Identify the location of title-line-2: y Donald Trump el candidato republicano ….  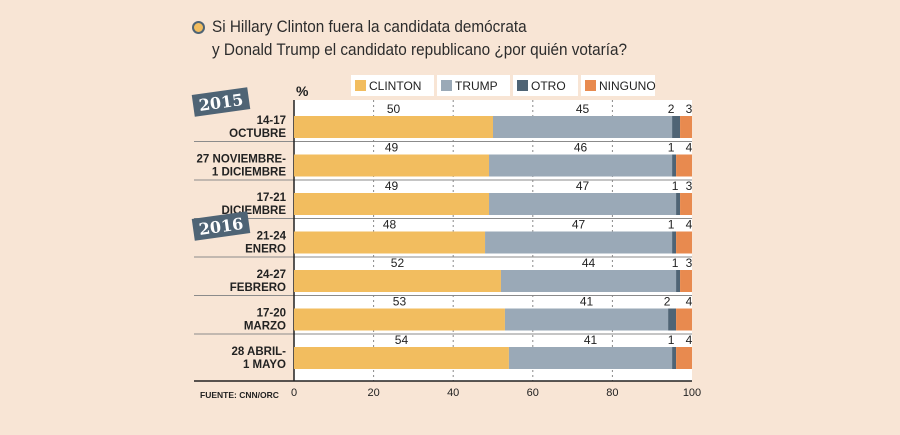
(420, 49).